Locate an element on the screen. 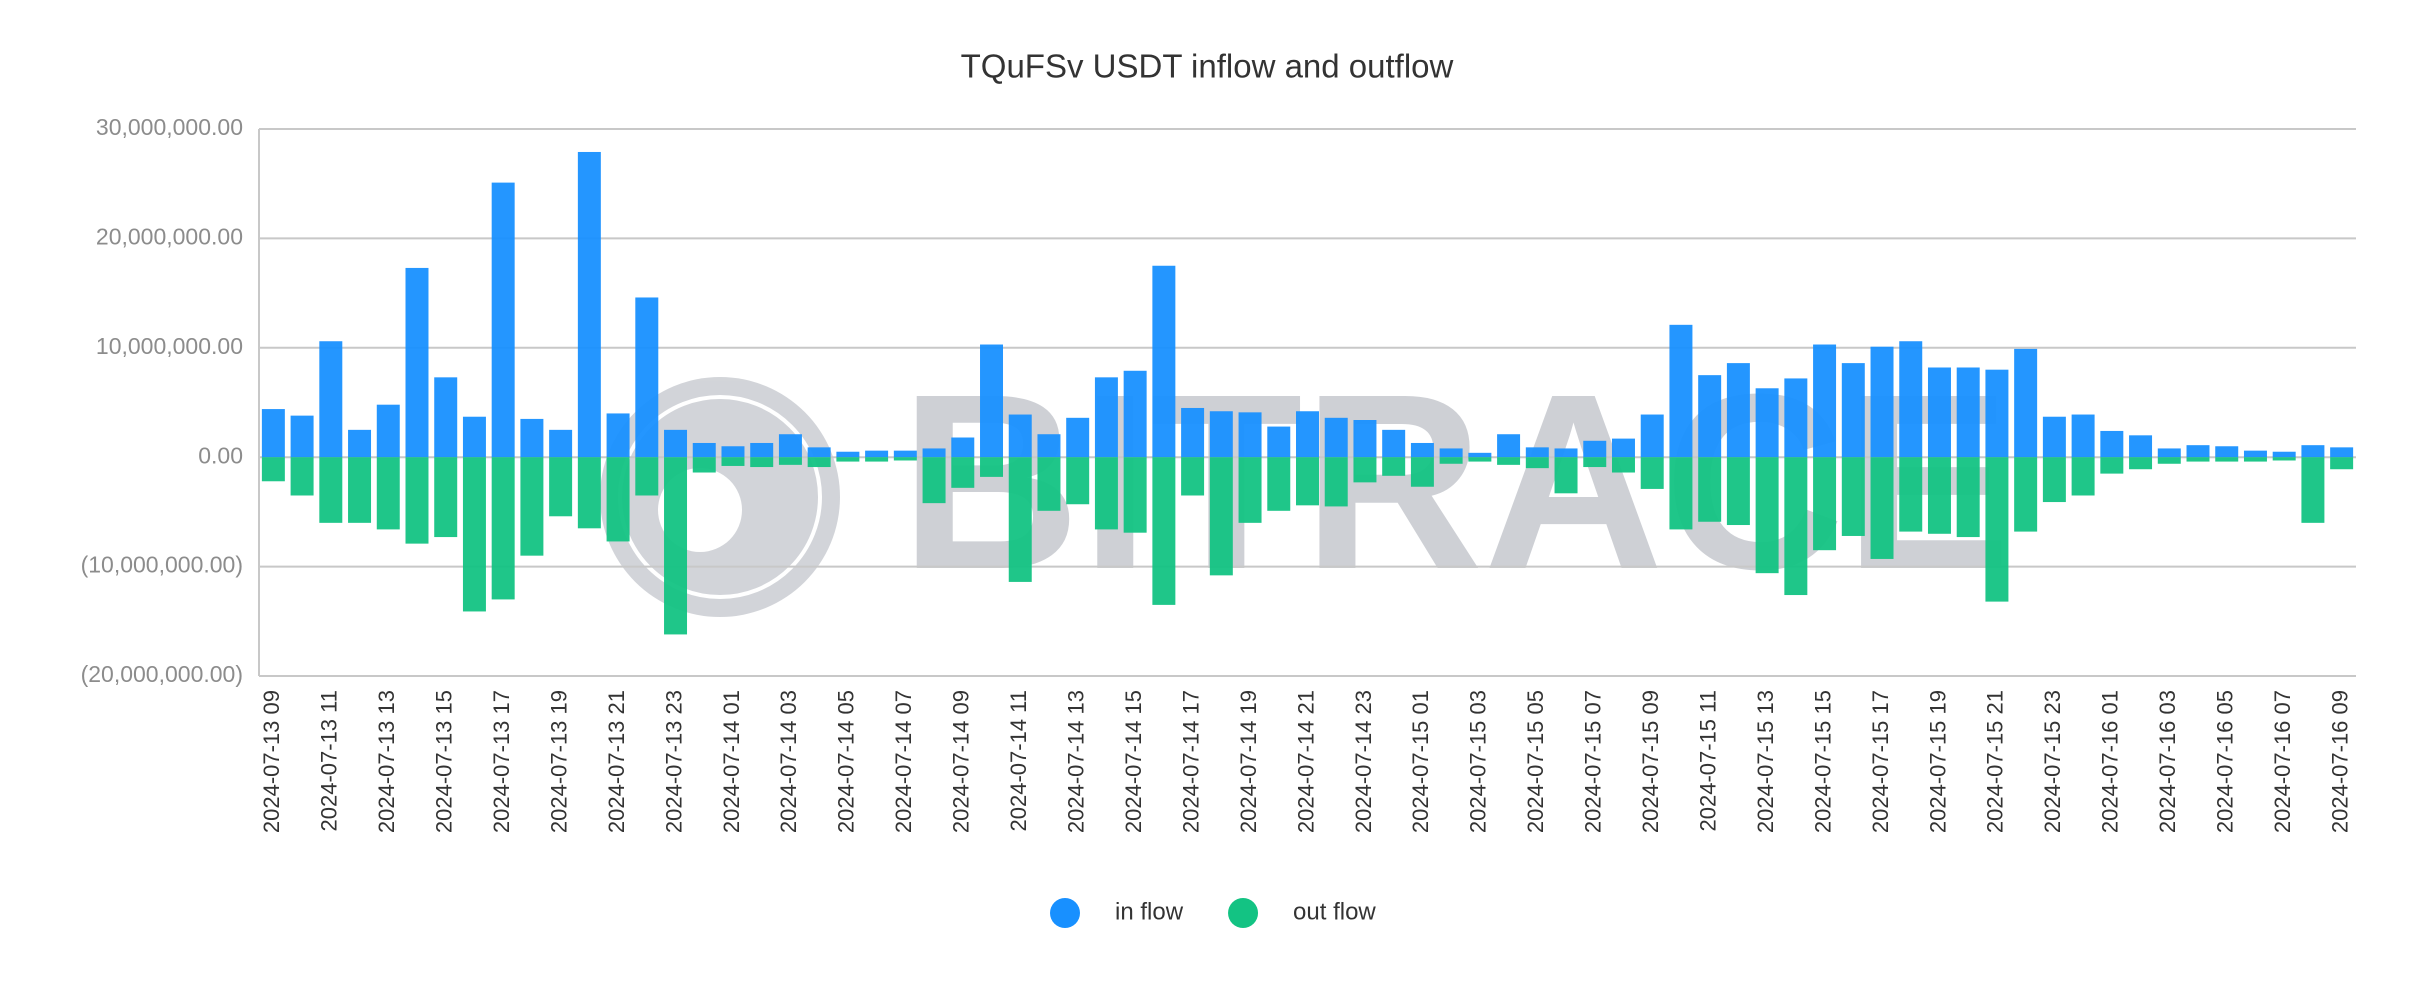 The height and width of the screenshot is (994, 2414). x-tick-label: 2024-07-13 23 is located at coordinates (673, 761).